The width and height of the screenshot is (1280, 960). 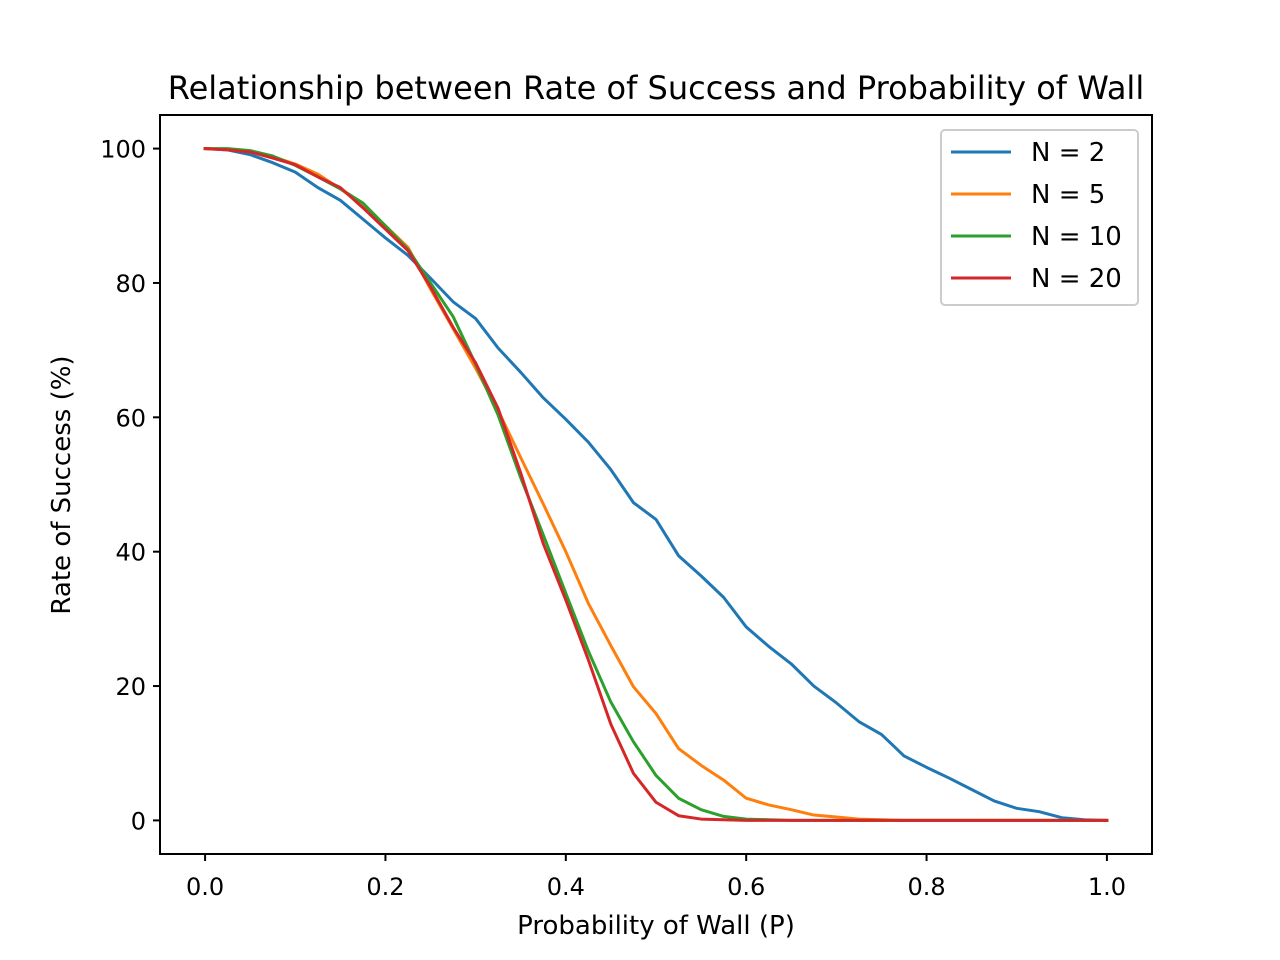 I want to click on y-tick-label: 100, so click(x=123, y=150).